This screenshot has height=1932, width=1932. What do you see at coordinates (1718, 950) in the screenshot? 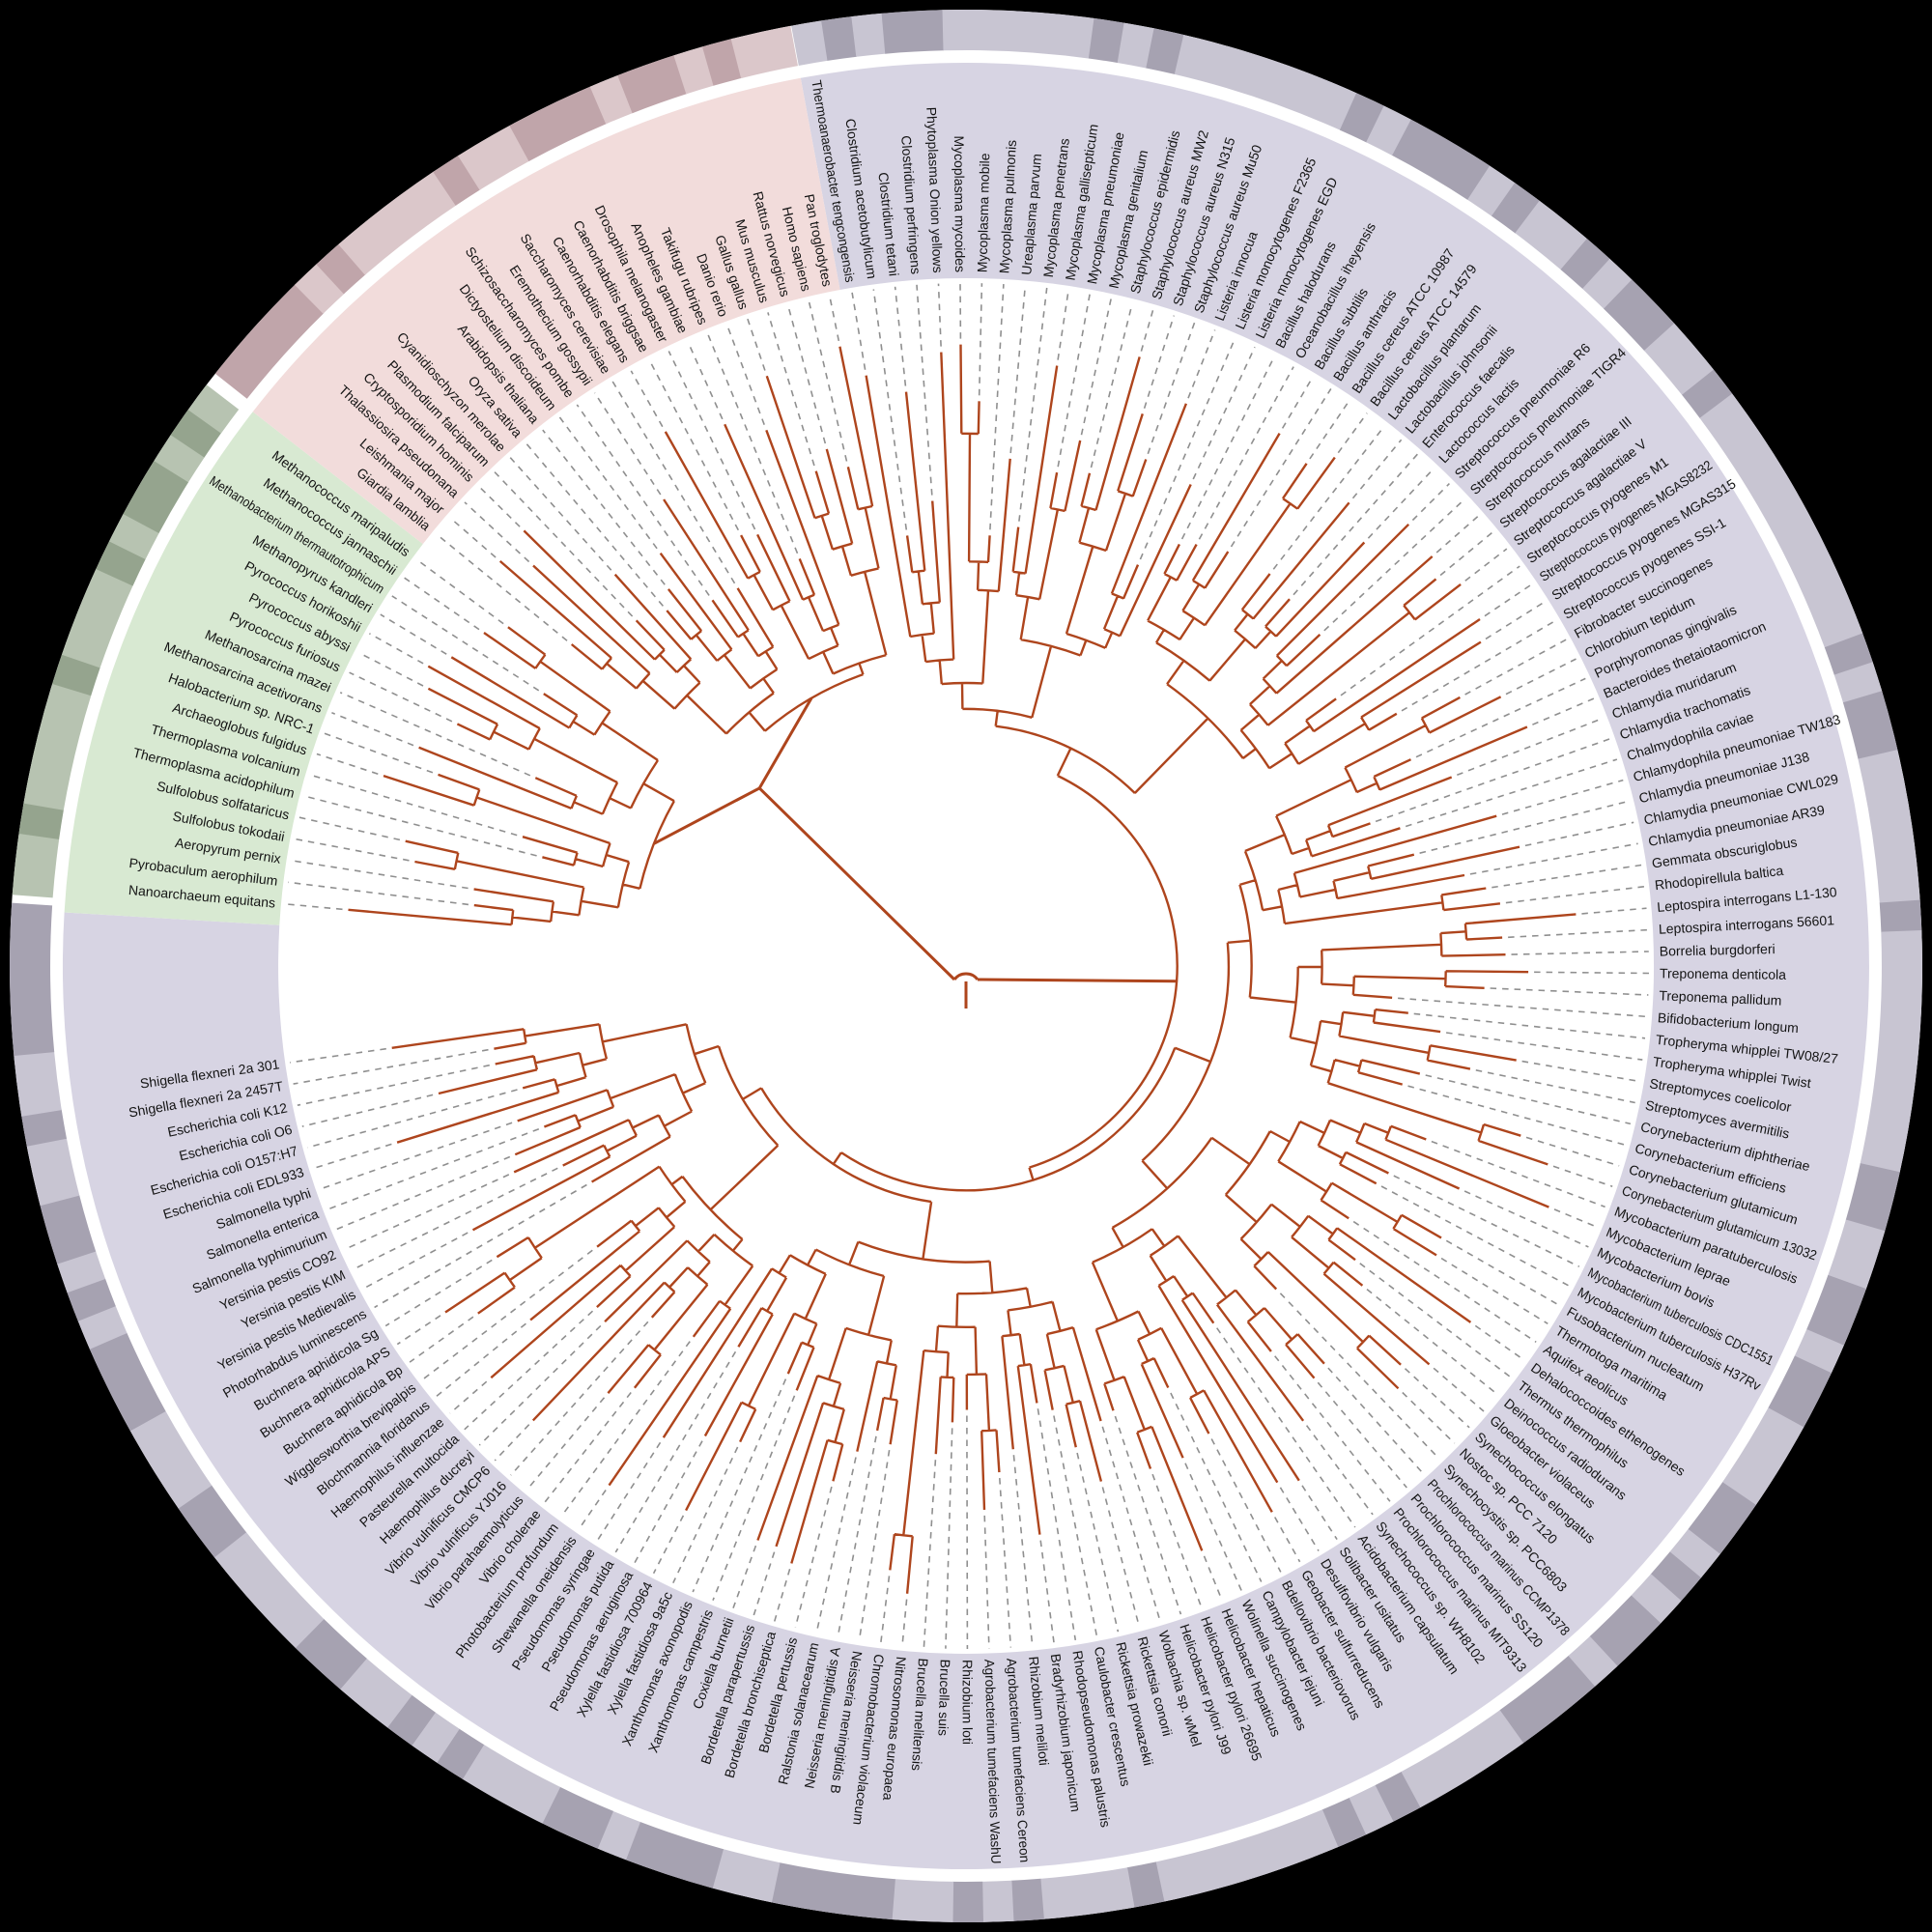
I see `species-label: Borrelia burgdorferi` at bounding box center [1718, 950].